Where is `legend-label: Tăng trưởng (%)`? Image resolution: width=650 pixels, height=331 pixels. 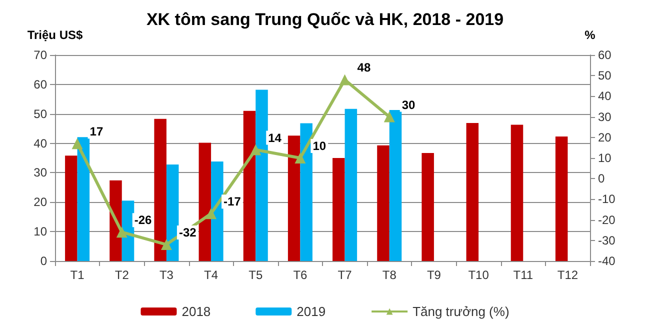 legend-label: Tăng trưởng (%) is located at coordinates (461, 311).